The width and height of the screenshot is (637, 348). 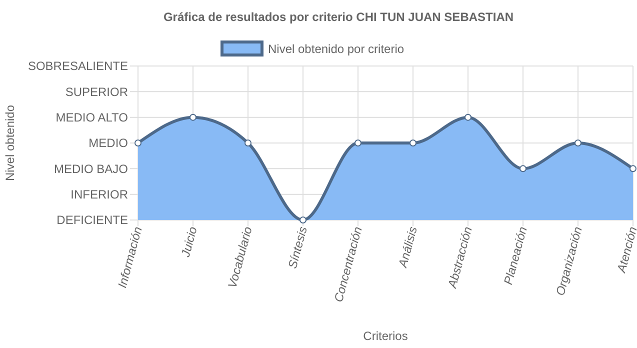 What do you see at coordinates (10, 143) in the screenshot?
I see `text: Nivel obtenido` at bounding box center [10, 143].